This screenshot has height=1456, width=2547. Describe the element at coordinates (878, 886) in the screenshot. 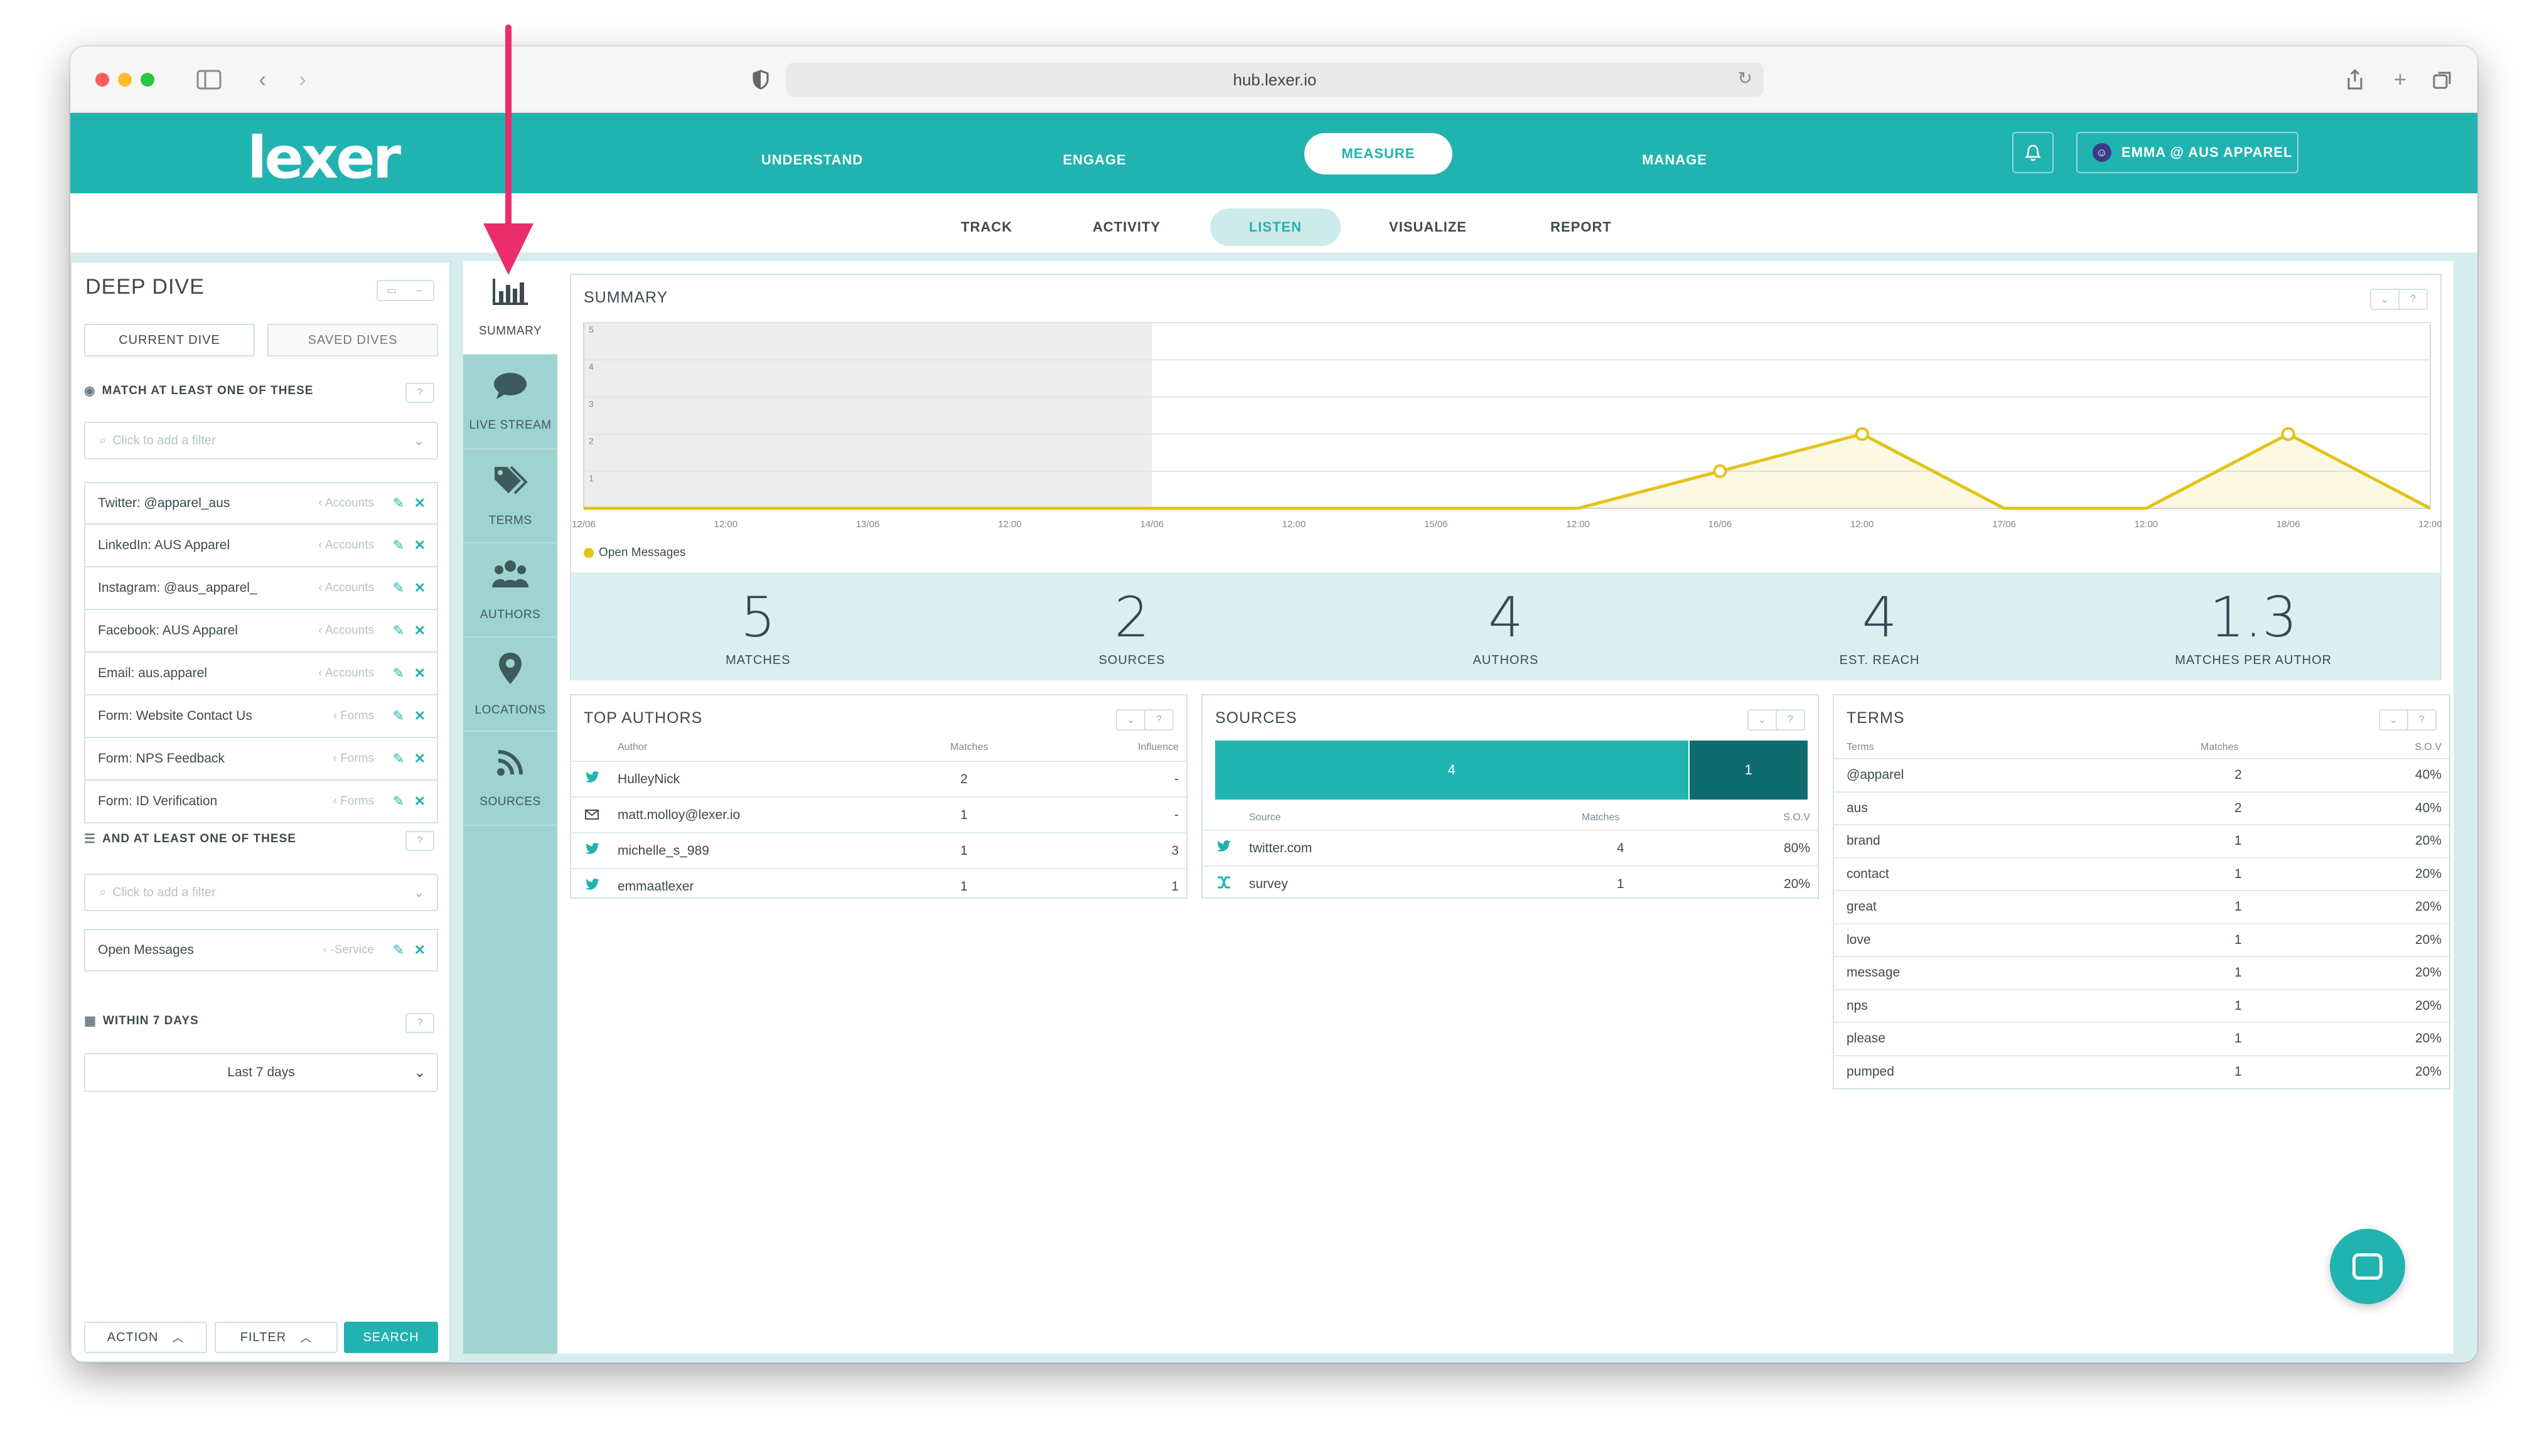

I see `table-row: emmaatlexer 1 1` at that location.